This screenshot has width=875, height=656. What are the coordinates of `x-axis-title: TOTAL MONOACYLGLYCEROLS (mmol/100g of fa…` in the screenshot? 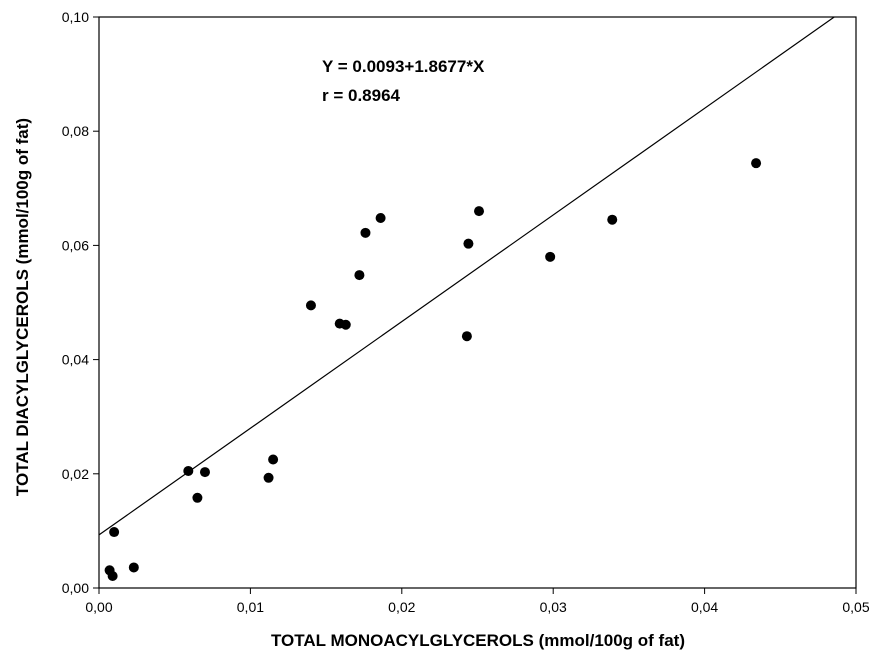 It's located at (478, 640).